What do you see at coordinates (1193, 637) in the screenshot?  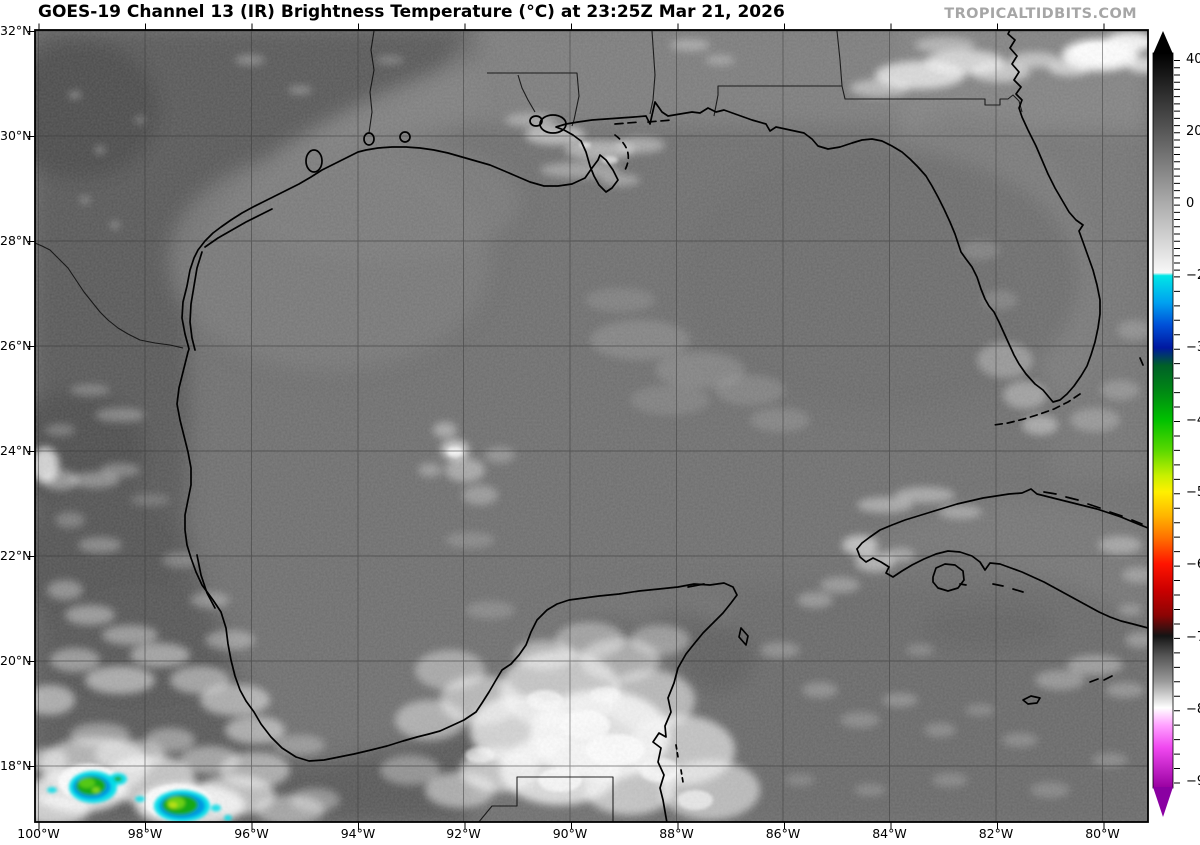 I see `colorbar-tick-label: −70` at bounding box center [1193, 637].